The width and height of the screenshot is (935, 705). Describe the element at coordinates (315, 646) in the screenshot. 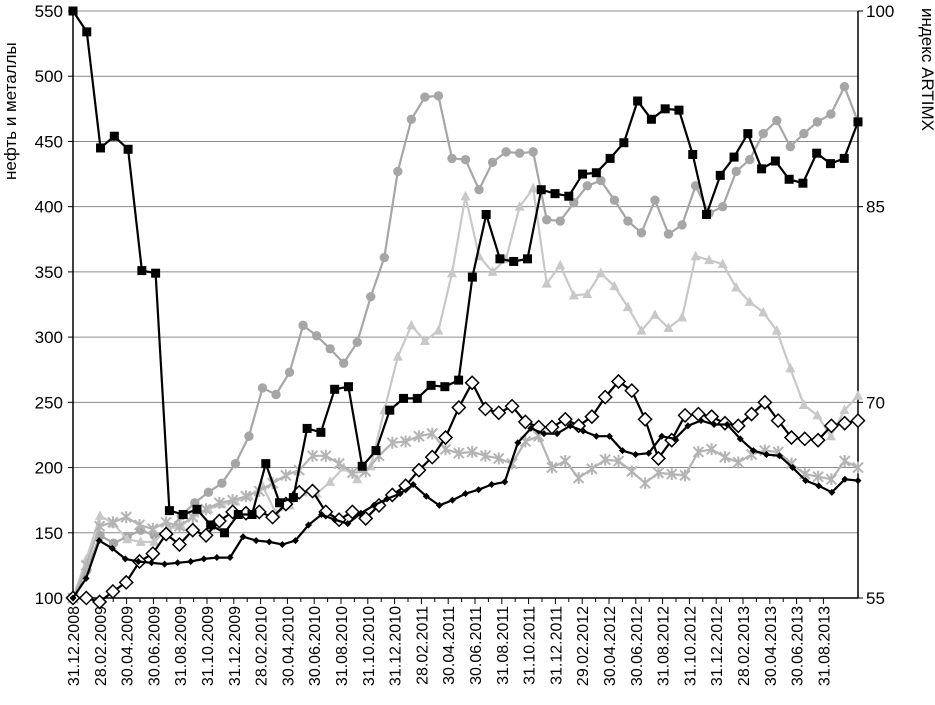

I see `x-tick-label: 30.06.2010` at that location.